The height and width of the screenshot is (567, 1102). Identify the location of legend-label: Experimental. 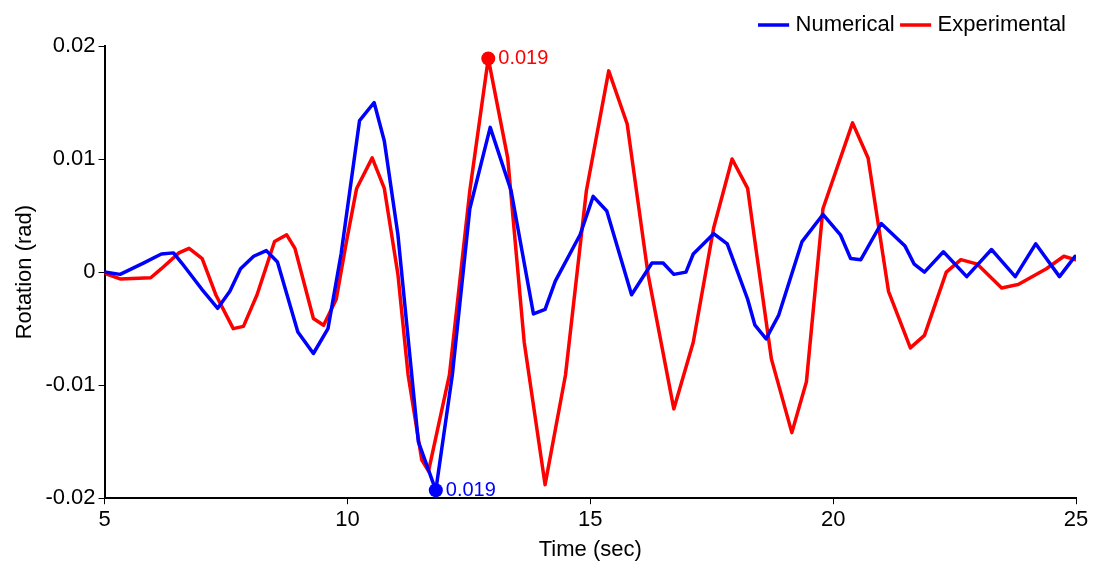
(1001, 24).